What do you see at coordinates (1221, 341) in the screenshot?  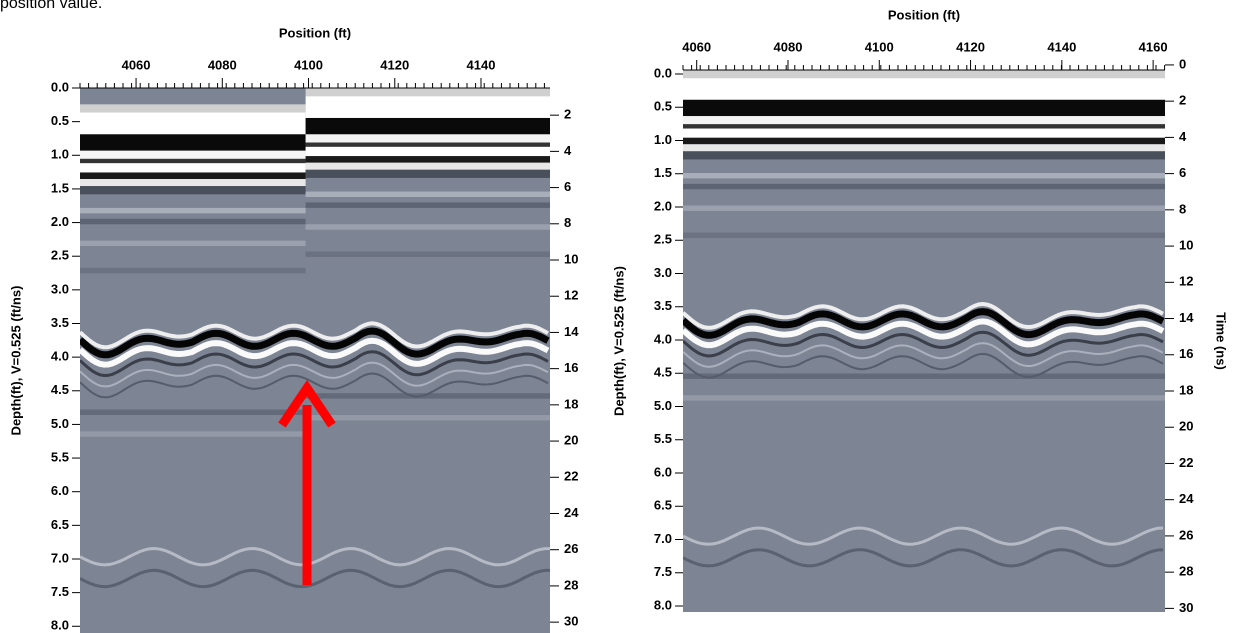 I see `time-axis-label: Time (ns)` at bounding box center [1221, 341].